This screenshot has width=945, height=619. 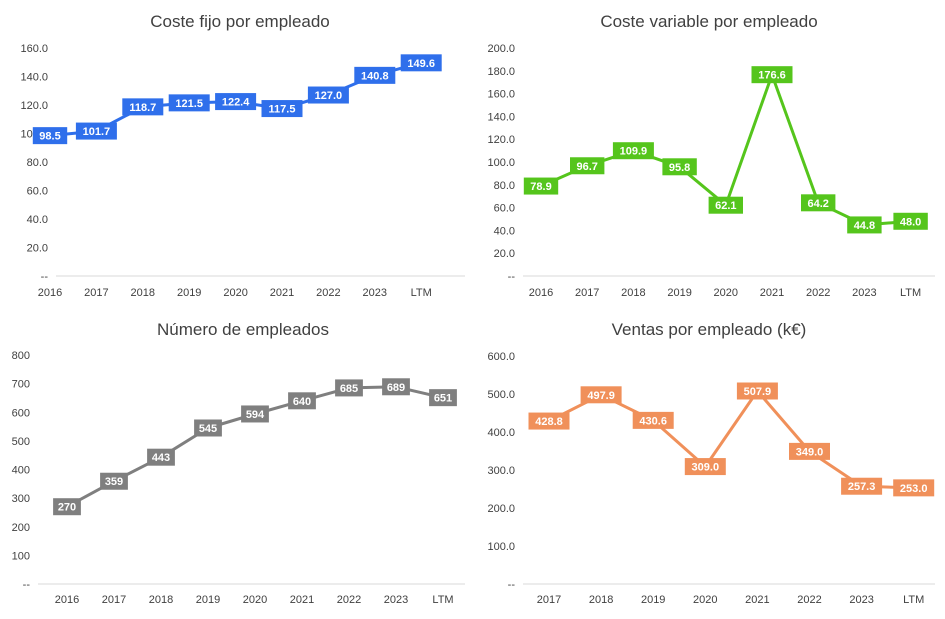 What do you see at coordinates (501, 140) in the screenshot?
I see `y-tick-label: 120.0` at bounding box center [501, 140].